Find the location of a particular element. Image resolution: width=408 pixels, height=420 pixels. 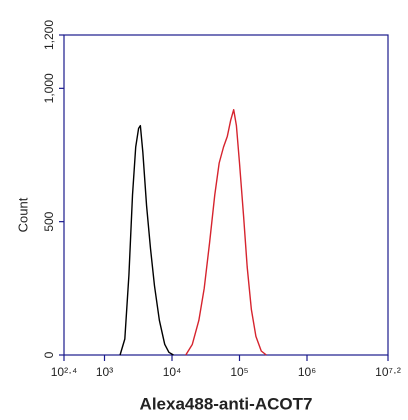

x-tick-label: 10⁷·² is located at coordinates (388, 372).